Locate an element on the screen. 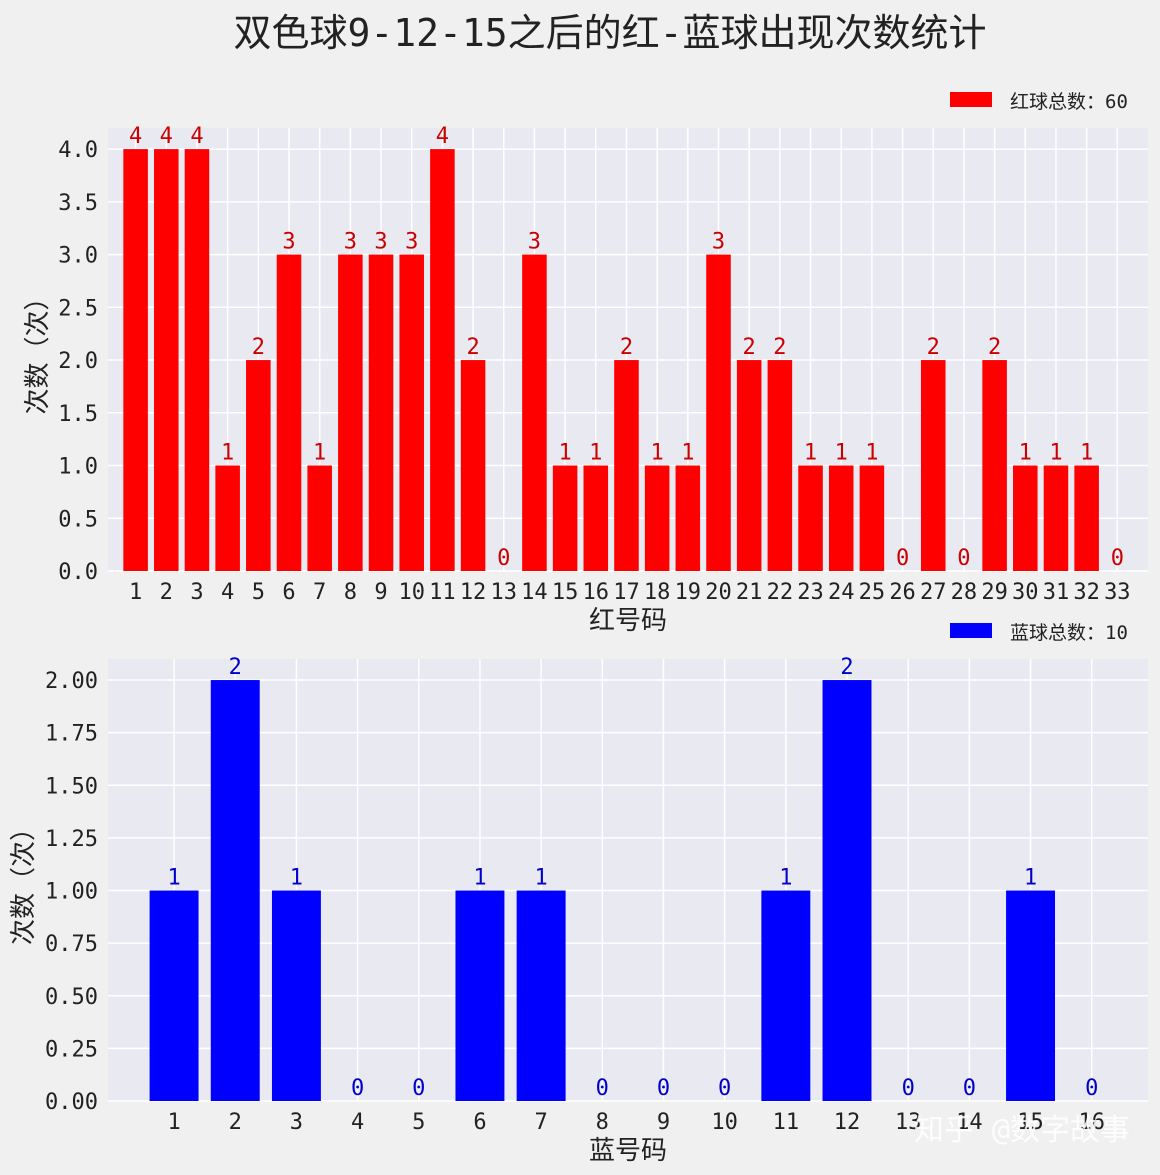 This screenshot has width=1160, height=1175. blue-x-tick-label: 4 is located at coordinates (357, 1122).